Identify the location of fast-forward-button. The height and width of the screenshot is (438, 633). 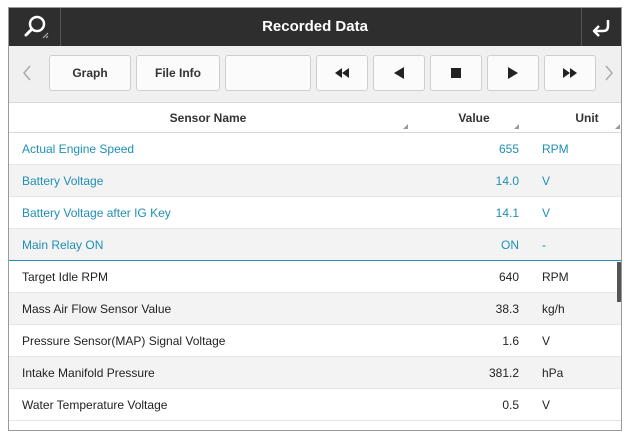
(570, 73).